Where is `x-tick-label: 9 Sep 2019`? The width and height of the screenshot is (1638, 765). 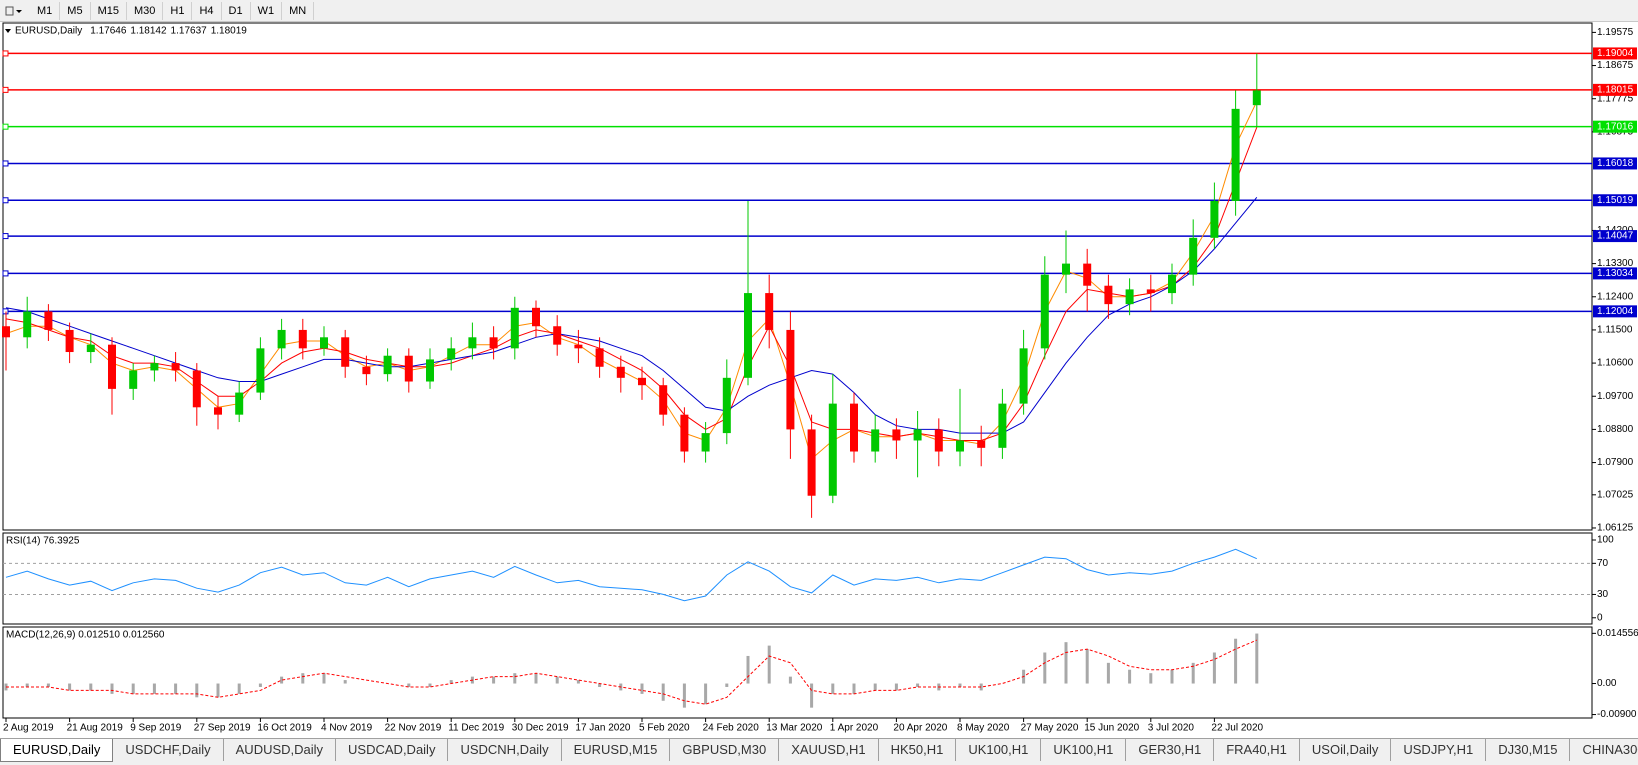 x-tick-label: 9 Sep 2019 is located at coordinates (156, 728).